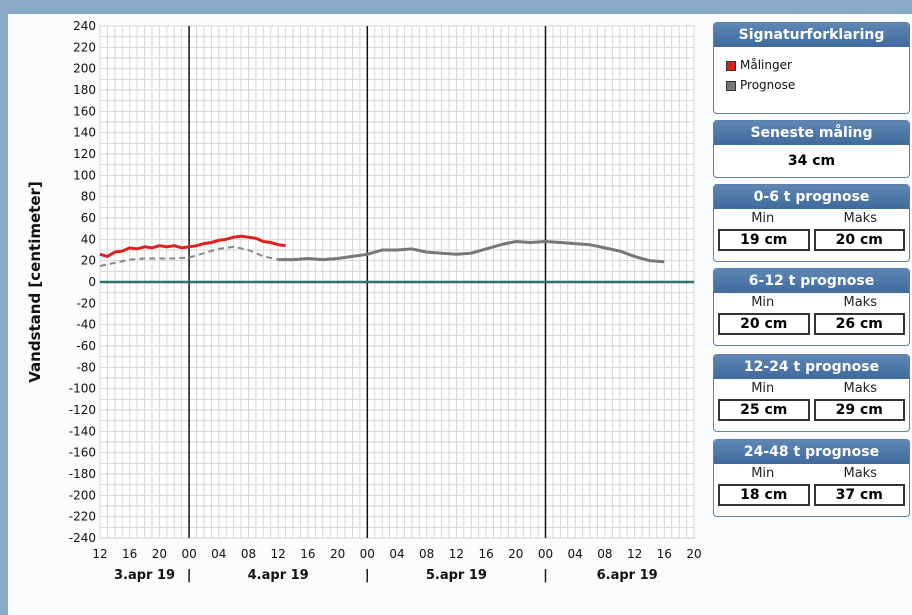  I want to click on y-tick-label: 240, so click(84, 26).